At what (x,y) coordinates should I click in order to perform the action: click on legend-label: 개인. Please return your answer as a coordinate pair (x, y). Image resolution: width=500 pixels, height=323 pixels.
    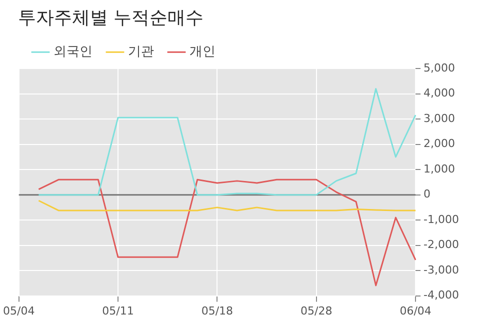
    Looking at the image, I should click on (203, 52).